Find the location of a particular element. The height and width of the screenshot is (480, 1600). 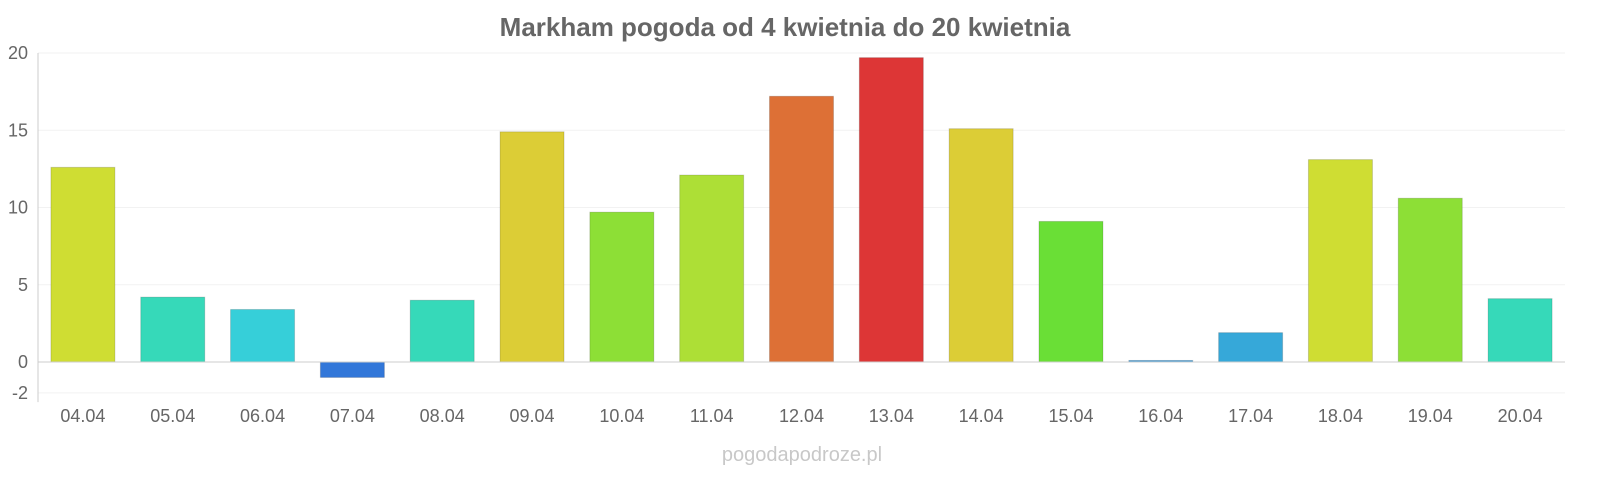

x-tick-label: 08.04 is located at coordinates (442, 416).